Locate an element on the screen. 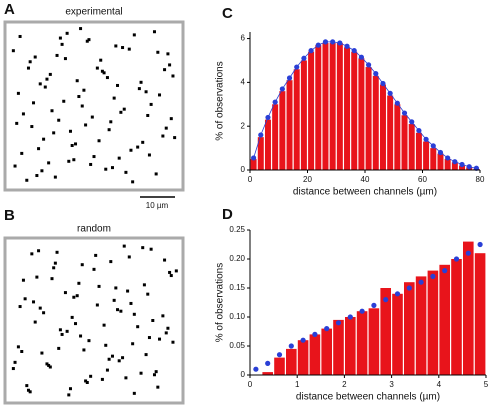 This screenshot has width=500, height=410. scale-bar-label: 10 µm is located at coordinates (157, 205).